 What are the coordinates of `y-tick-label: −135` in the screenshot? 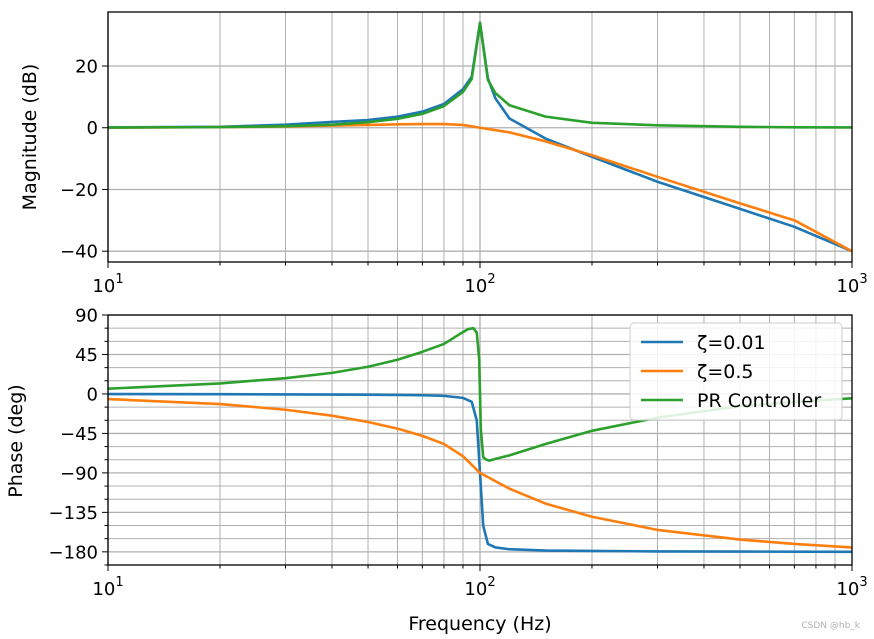 It's located at (73, 513).